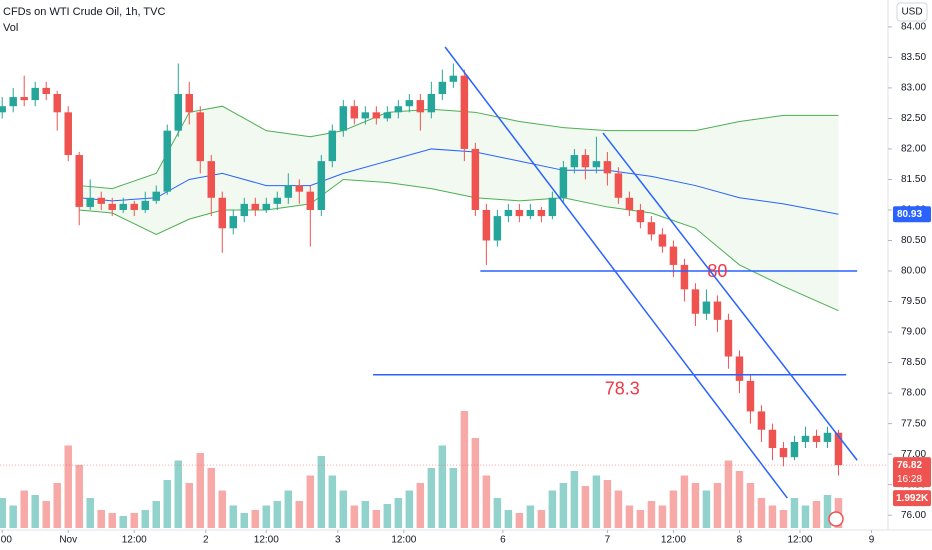 The height and width of the screenshot is (550, 932). Describe the element at coordinates (6, 540) in the screenshot. I see `x-tick-label: 2:00` at that location.